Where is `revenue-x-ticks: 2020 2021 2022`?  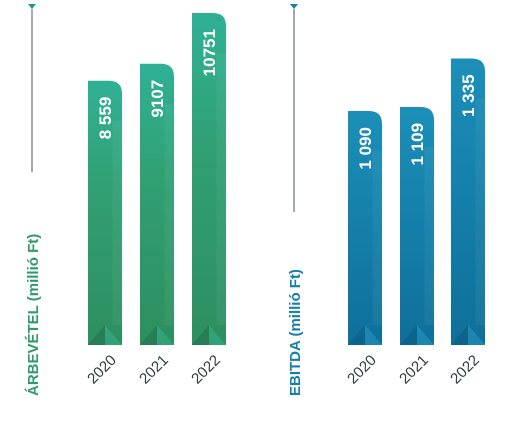 revenue-x-ticks: 2020 2021 2022 is located at coordinates (154, 370).